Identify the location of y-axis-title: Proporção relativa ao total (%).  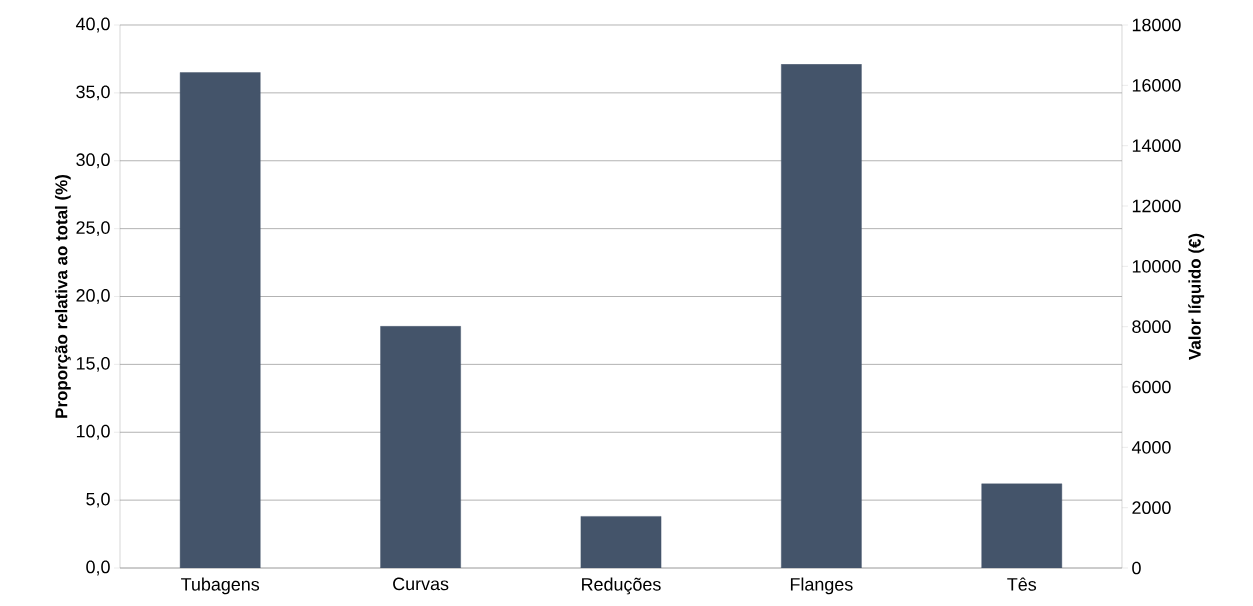
(62, 296).